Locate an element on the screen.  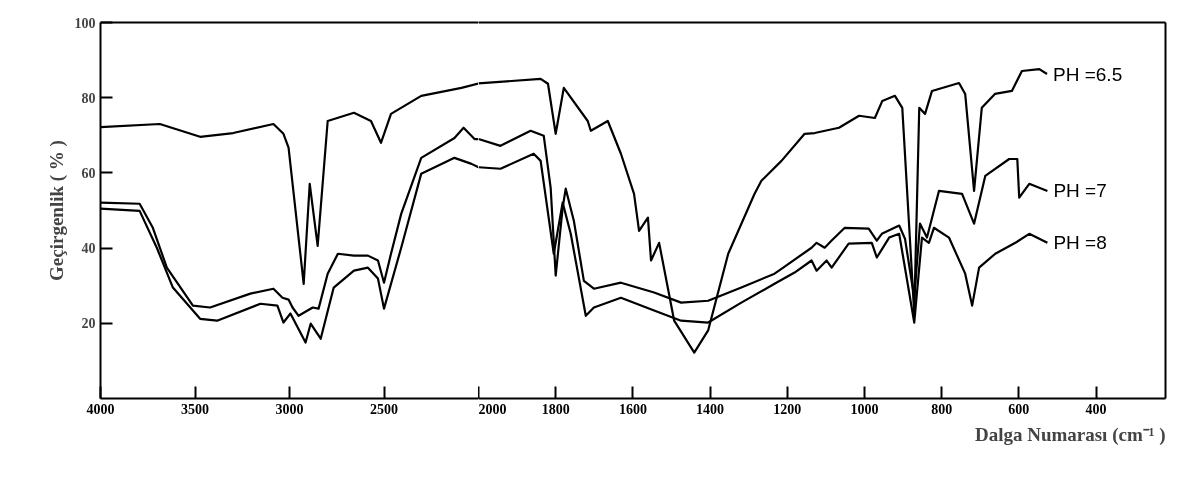
x-axis-title: Dalga Numarası (cm⁻¹ ) is located at coordinates (1070, 434).